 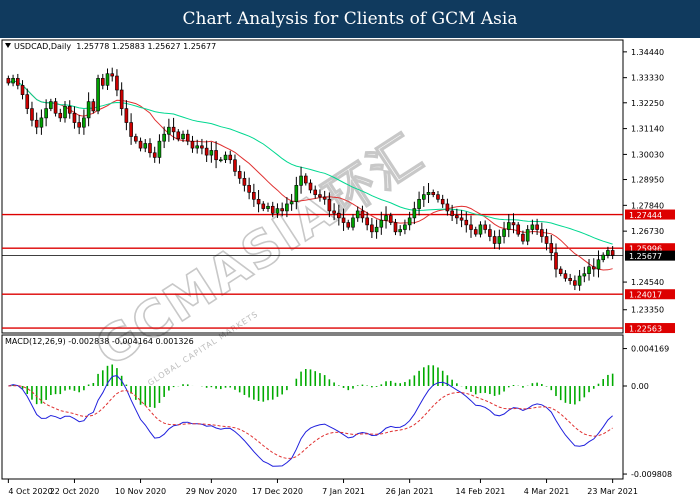 What do you see at coordinates (410, 491) in the screenshot?
I see `time-tick-label: 26 Jan 2021` at bounding box center [410, 491].